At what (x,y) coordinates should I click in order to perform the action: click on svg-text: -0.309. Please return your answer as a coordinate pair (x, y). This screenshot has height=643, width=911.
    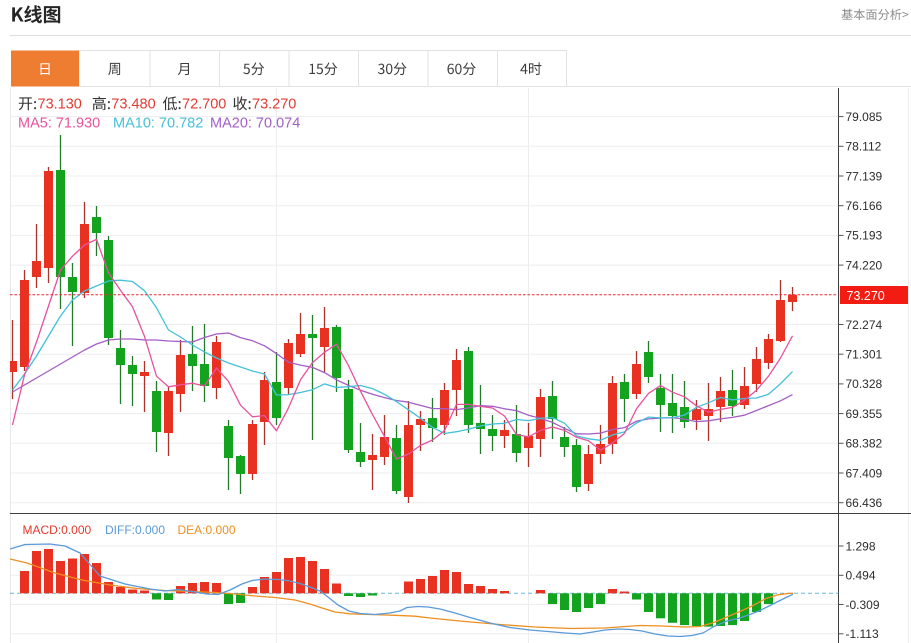
    Looking at the image, I should click on (863, 605).